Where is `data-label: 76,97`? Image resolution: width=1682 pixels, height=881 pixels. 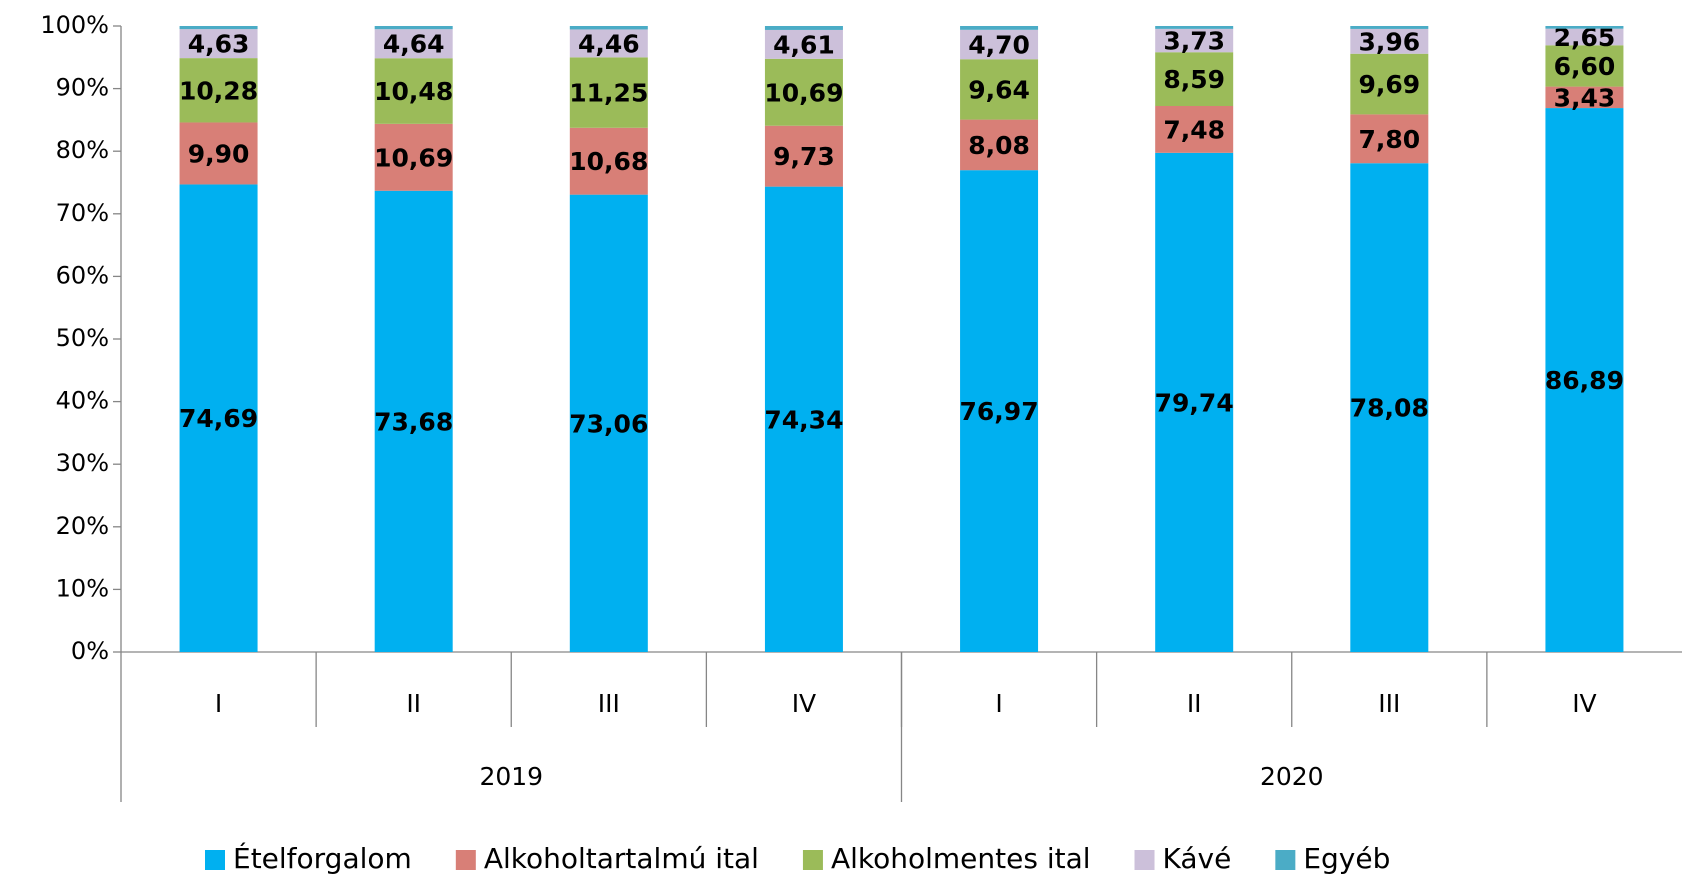
data-label: 76,97 is located at coordinates (999, 411).